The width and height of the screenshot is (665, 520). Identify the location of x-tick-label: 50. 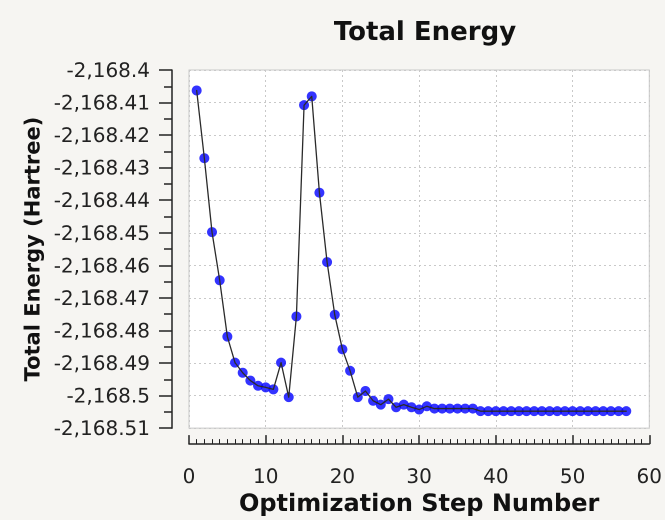
(573, 476).